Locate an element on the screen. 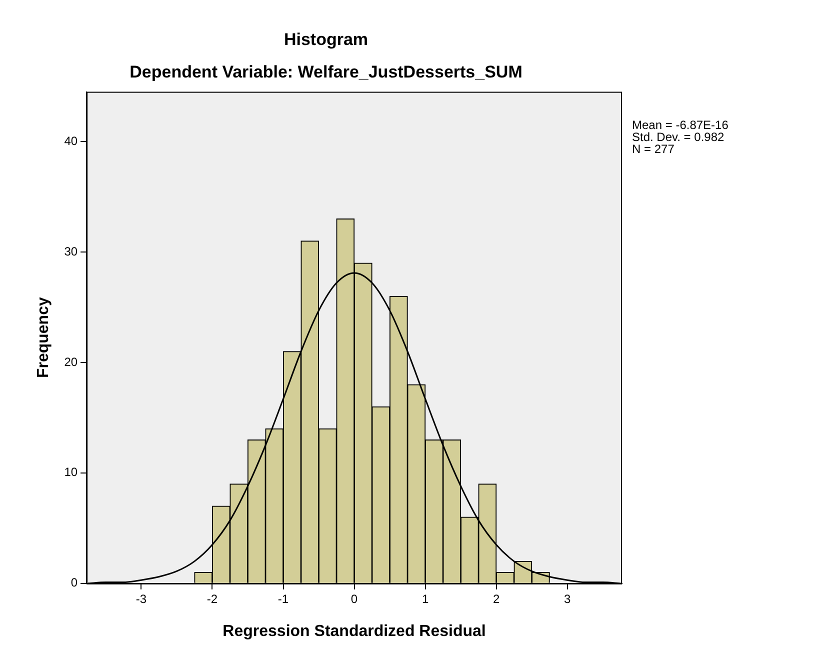 Image resolution: width=817 pixels, height=660 pixels. text: Std. Dev. = 0.982 is located at coordinates (678, 137).